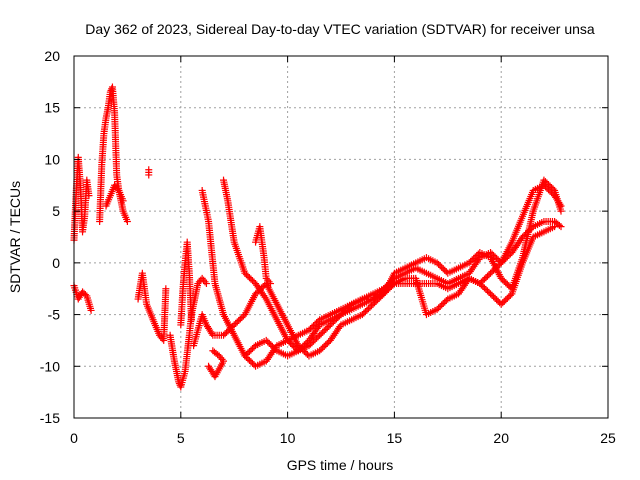 Image resolution: width=640 pixels, height=480 pixels. Describe the element at coordinates (186, 283) in the screenshot. I see `series-sat-h` at that location.